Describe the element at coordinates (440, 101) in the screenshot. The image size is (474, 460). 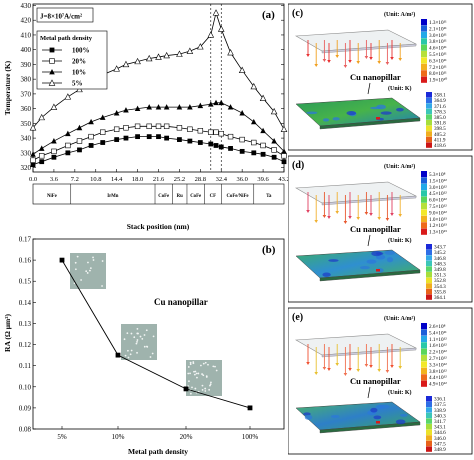
I see `temp-scale-value: 364.9` at that location.